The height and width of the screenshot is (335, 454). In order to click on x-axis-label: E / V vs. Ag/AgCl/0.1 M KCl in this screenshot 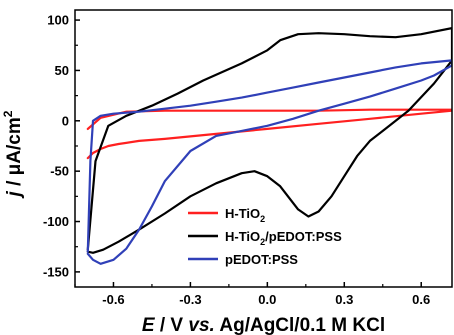, I will do `click(263, 325)`.